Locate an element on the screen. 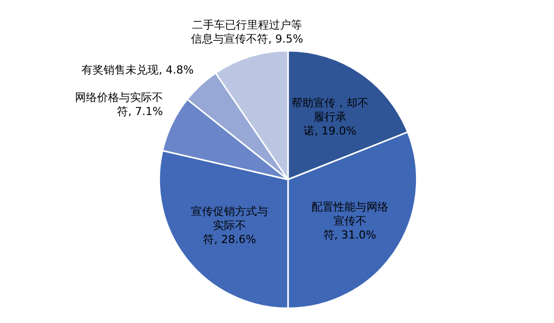 This screenshot has width=554, height=323. slice-label: 帮助宣传，却不履行承诺, 19.0% is located at coordinates (329, 117).